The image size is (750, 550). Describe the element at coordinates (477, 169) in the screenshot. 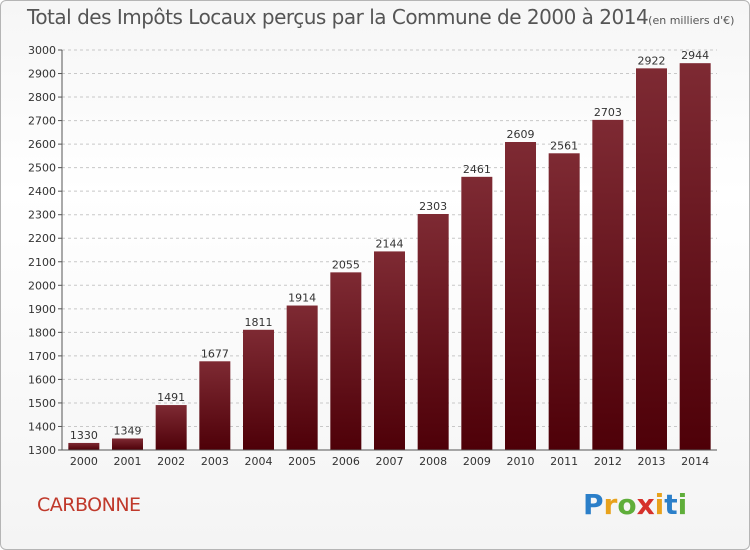

I see `data-label-2009: 2461` at that location.